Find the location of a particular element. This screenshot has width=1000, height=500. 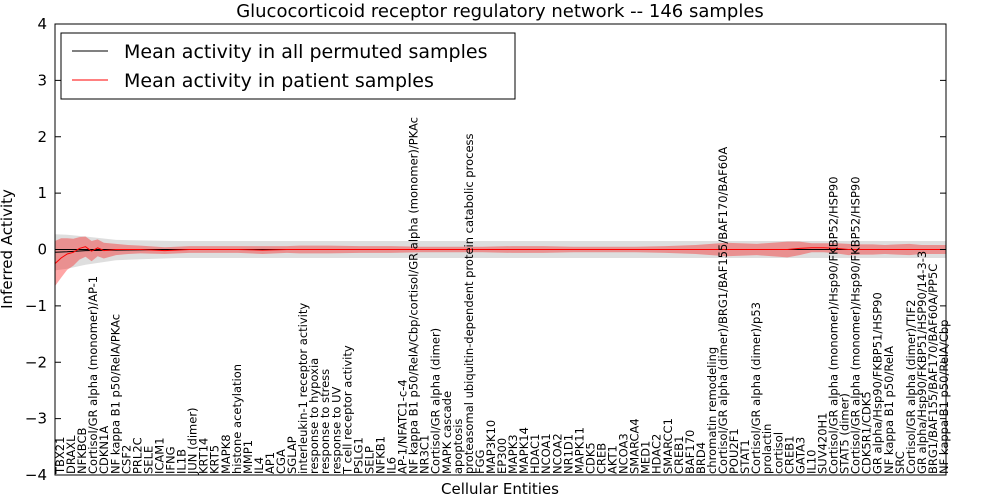

entity-label: IL1B is located at coordinates (182, 461).